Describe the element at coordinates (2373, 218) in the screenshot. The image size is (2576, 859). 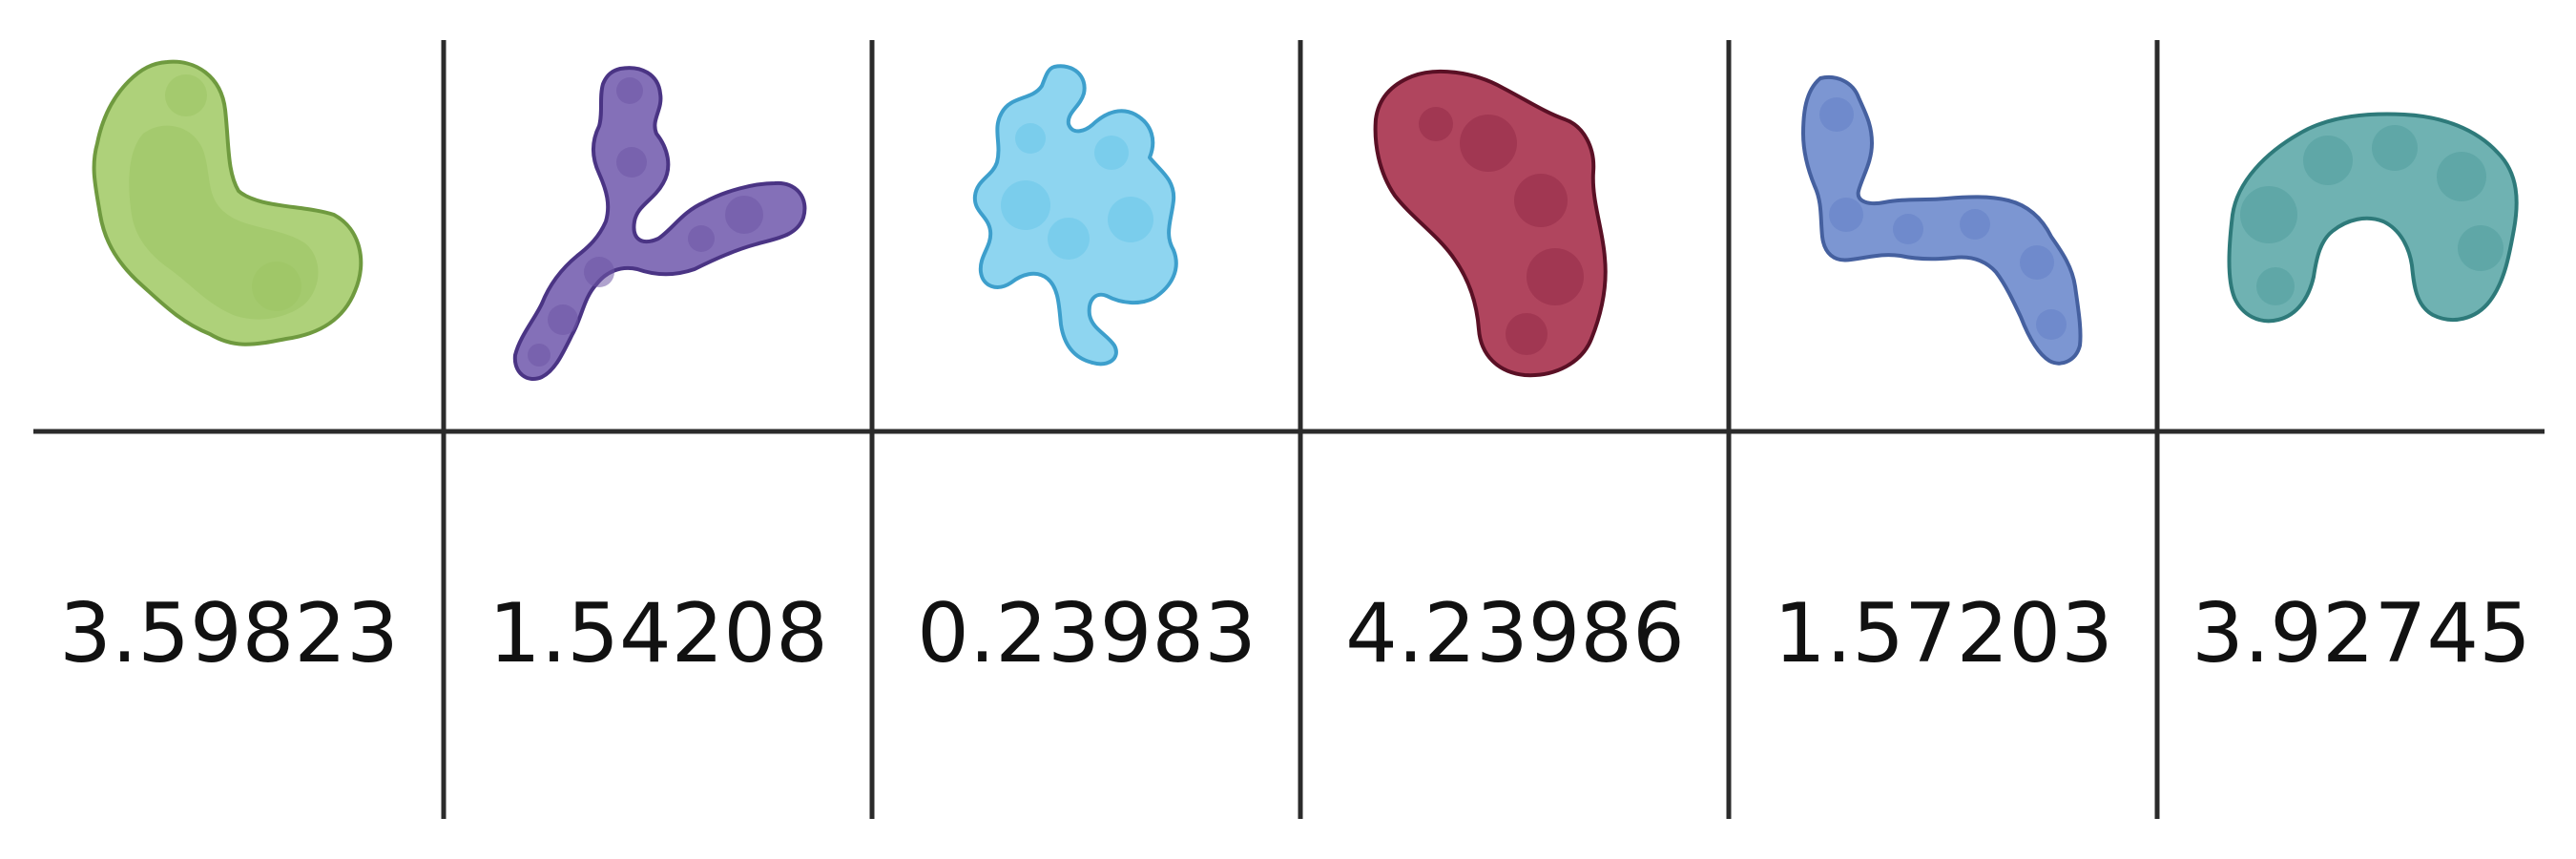
I see `teal-arched-protein-icon` at that location.